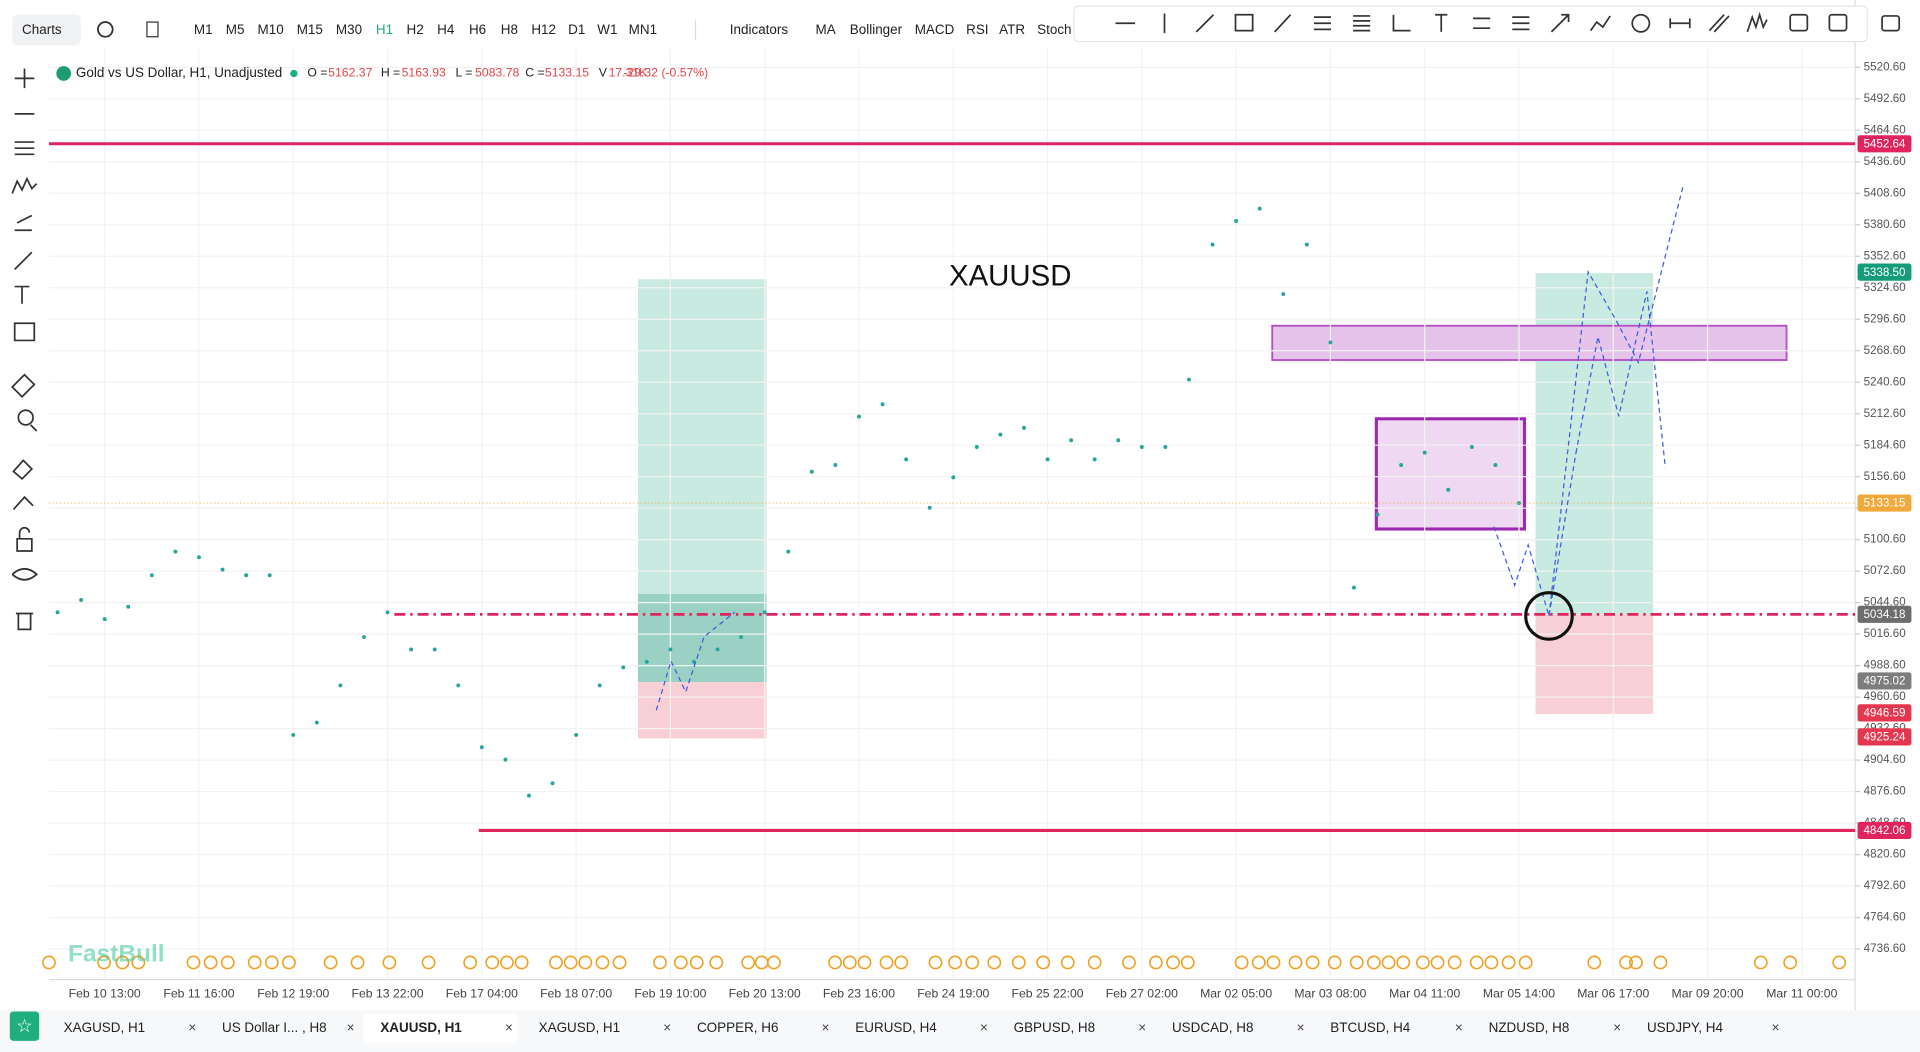 The width and height of the screenshot is (1920, 1052). I want to click on tab-label: BTCUSD, H4, so click(1370, 1027).